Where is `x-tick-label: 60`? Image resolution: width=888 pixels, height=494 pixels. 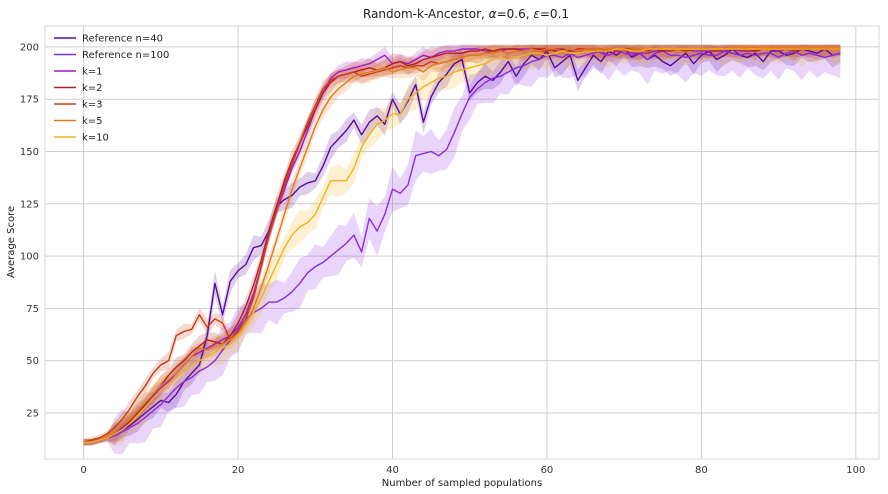 x-tick-label: 60 is located at coordinates (547, 470).